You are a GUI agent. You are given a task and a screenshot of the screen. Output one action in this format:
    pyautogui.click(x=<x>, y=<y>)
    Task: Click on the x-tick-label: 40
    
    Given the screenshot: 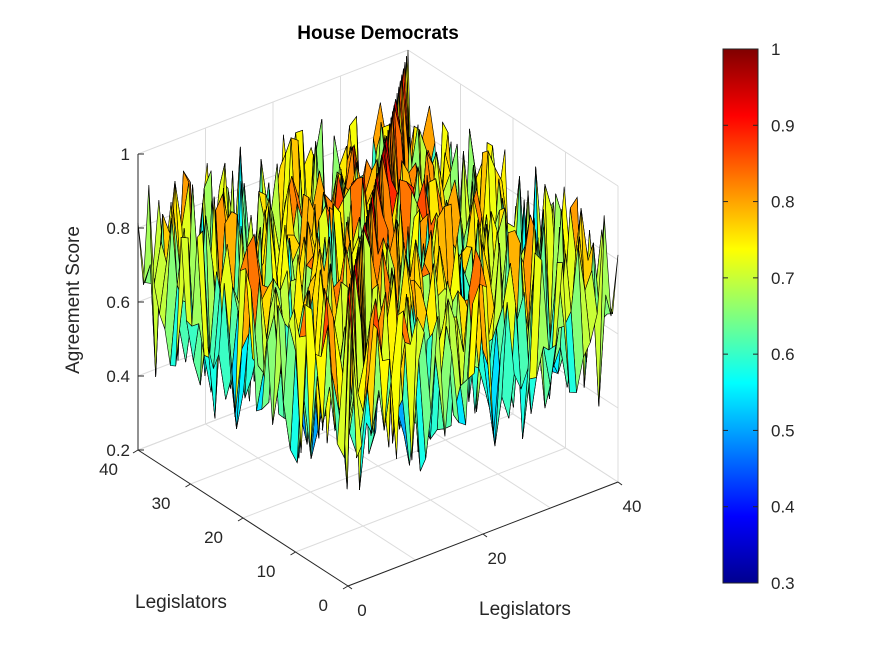 What is the action you would take?
    pyautogui.click(x=632, y=506)
    